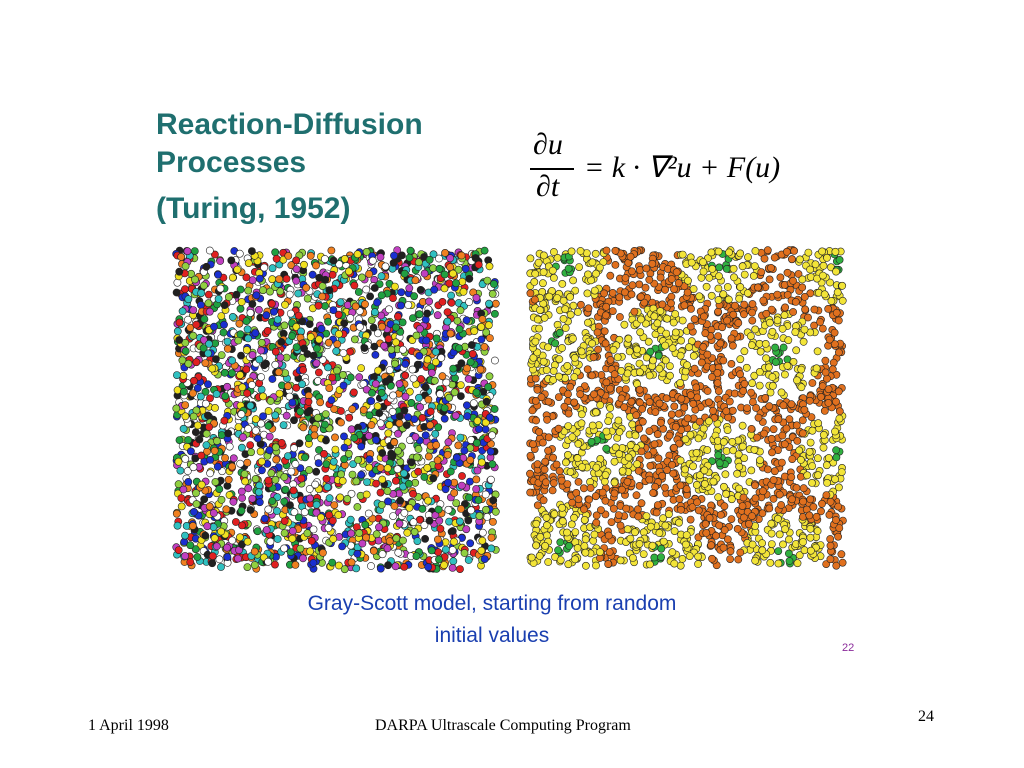 The height and width of the screenshot is (768, 1024). What do you see at coordinates (503, 725) in the screenshot?
I see `footer-program: DARPA Ultrascale Computing Program` at bounding box center [503, 725].